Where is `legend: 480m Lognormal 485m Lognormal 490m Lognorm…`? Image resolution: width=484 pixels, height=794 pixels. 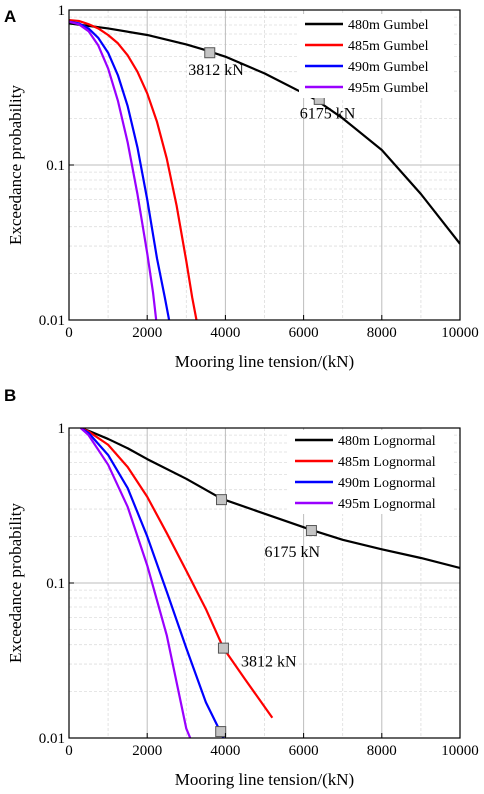 legend: 480m Lognormal 485m Lognormal 490m Lognorm… is located at coordinates (371, 472).